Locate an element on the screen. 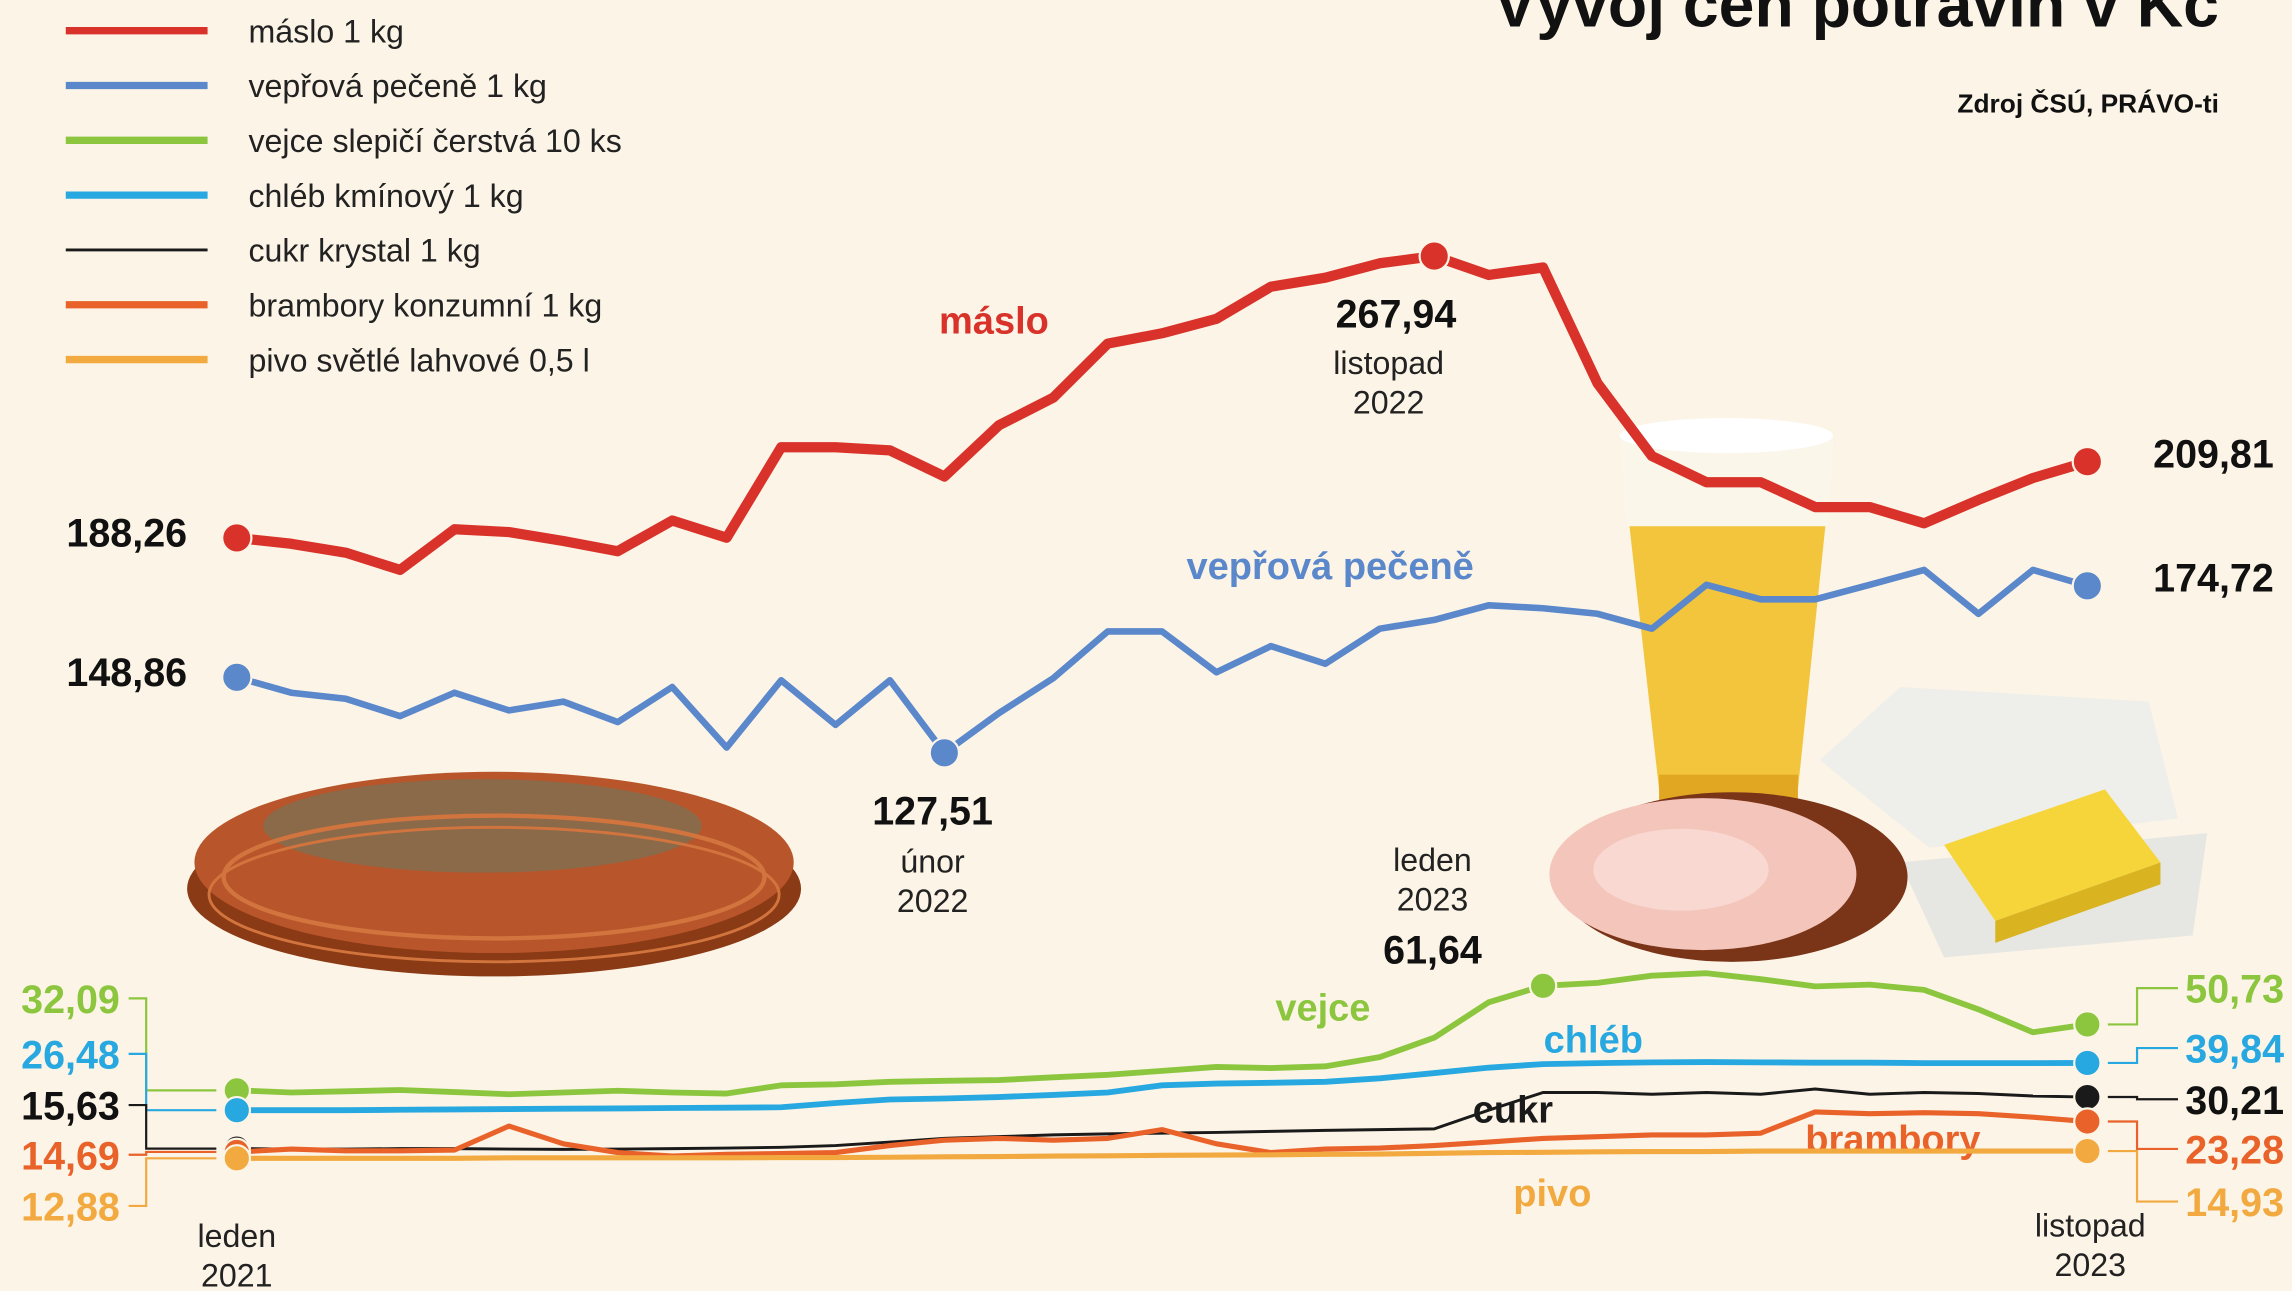 The width and height of the screenshot is (2292, 1291). chart-subtitle: Zdroj ČSÚ, PRÁVO-ti is located at coordinates (2088, 104).